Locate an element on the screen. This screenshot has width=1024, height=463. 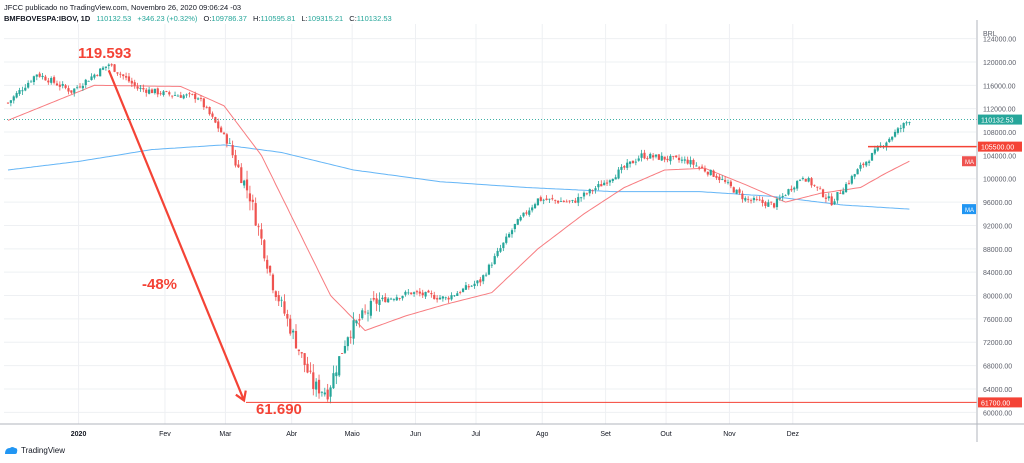
x-tick-label: Abr is located at coordinates (292, 434).